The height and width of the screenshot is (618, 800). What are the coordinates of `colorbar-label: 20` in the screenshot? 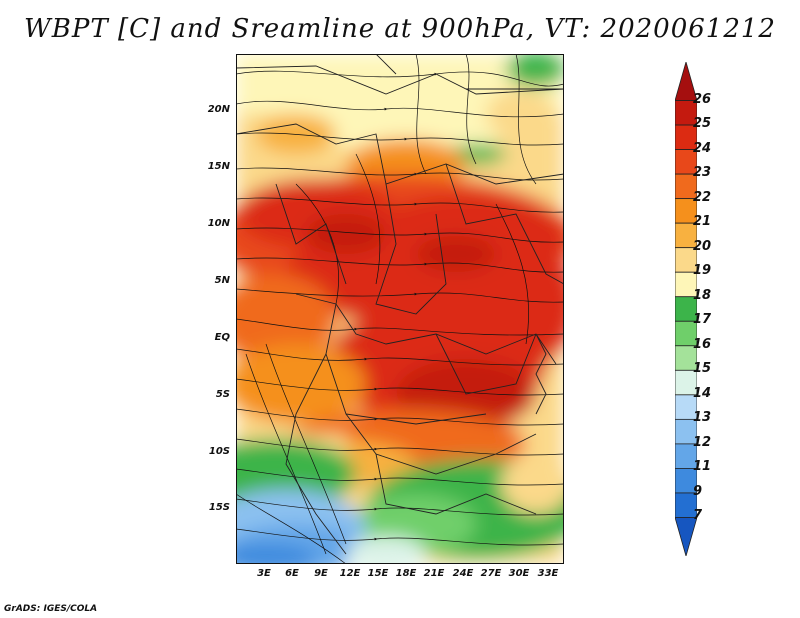 It's located at (702, 246).